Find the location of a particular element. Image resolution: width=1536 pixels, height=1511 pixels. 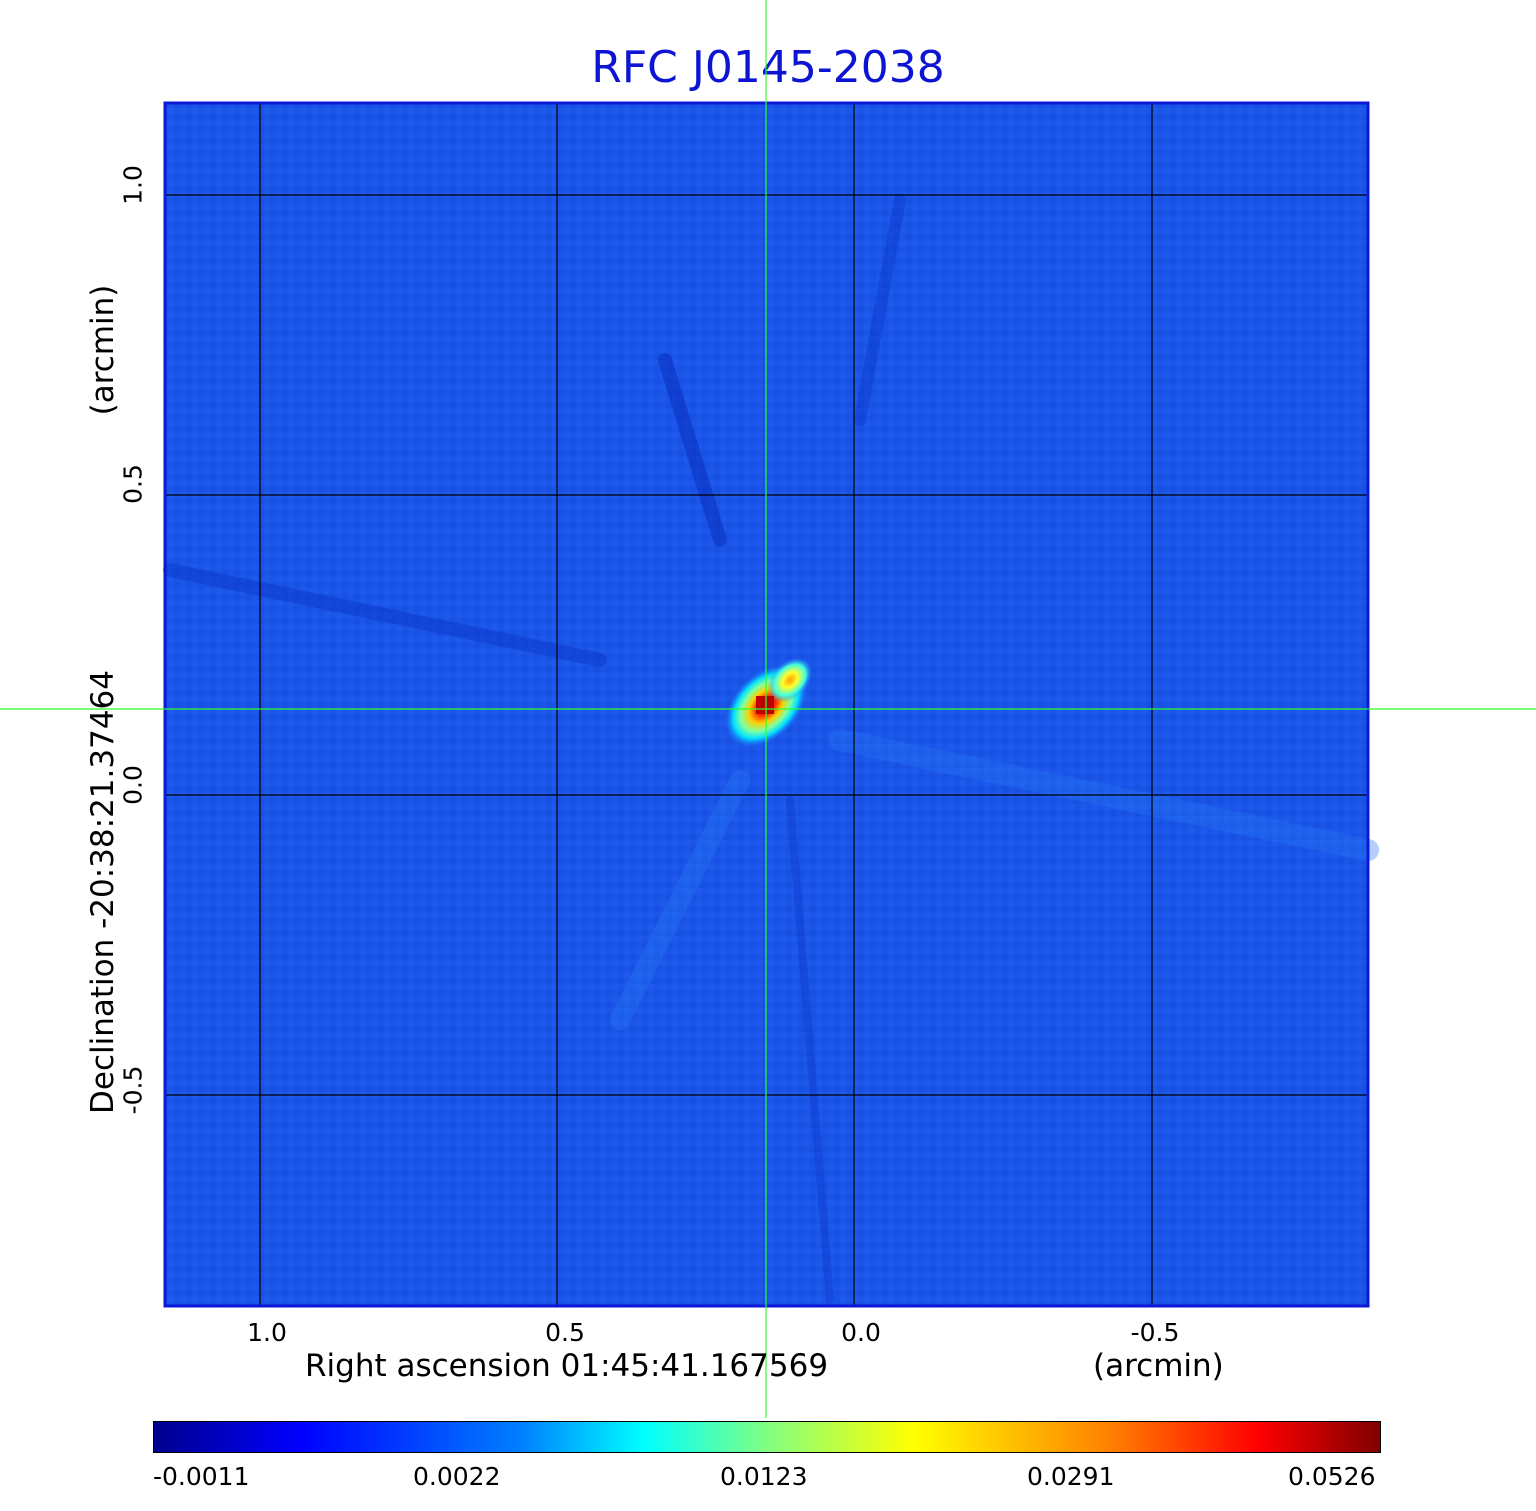

y-tick-label: 0.0 is located at coordinates (133, 785).